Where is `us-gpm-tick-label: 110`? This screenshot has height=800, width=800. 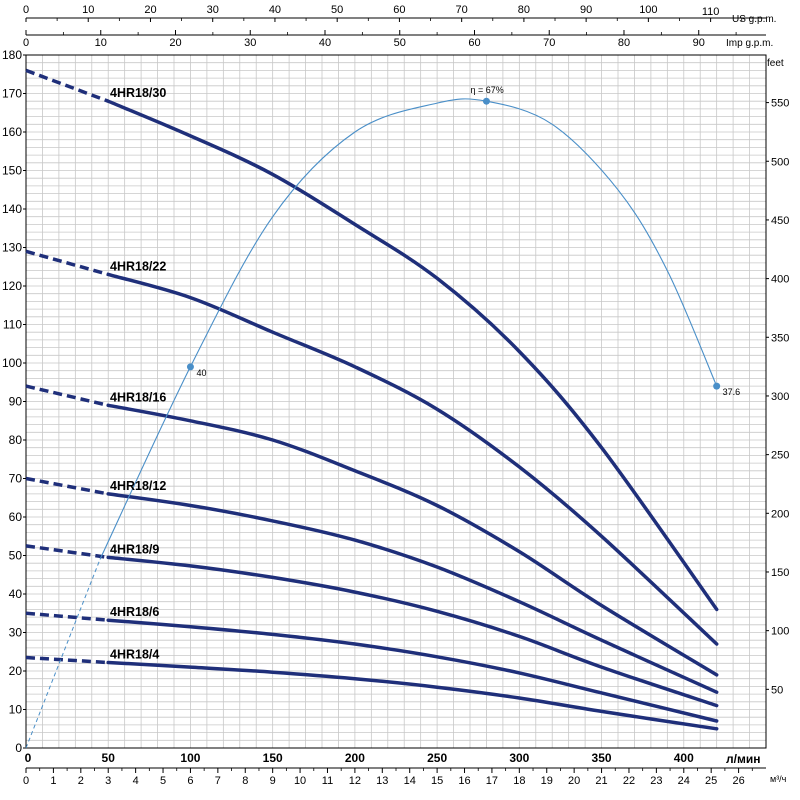
us-gpm-tick-label: 110 is located at coordinates (711, 12).